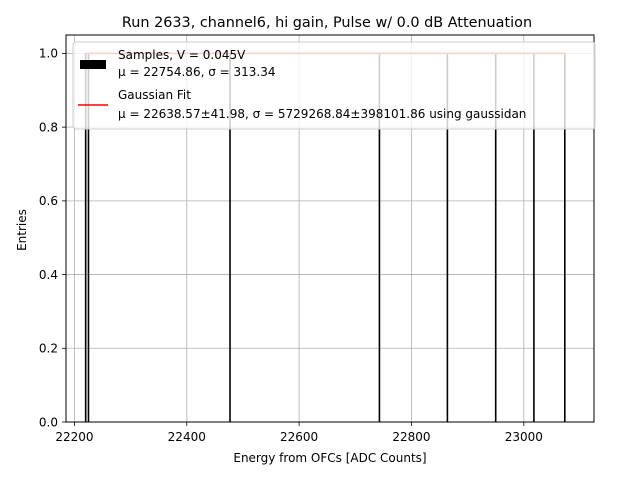  I want to click on legend-samples-stats: μ = 22754.86, σ = 313.34, so click(196, 72).